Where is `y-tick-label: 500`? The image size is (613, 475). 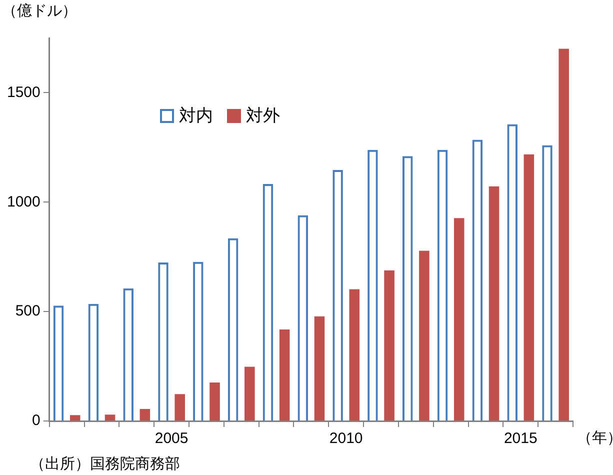 y-tick-label: 500 is located at coordinates (27, 311).